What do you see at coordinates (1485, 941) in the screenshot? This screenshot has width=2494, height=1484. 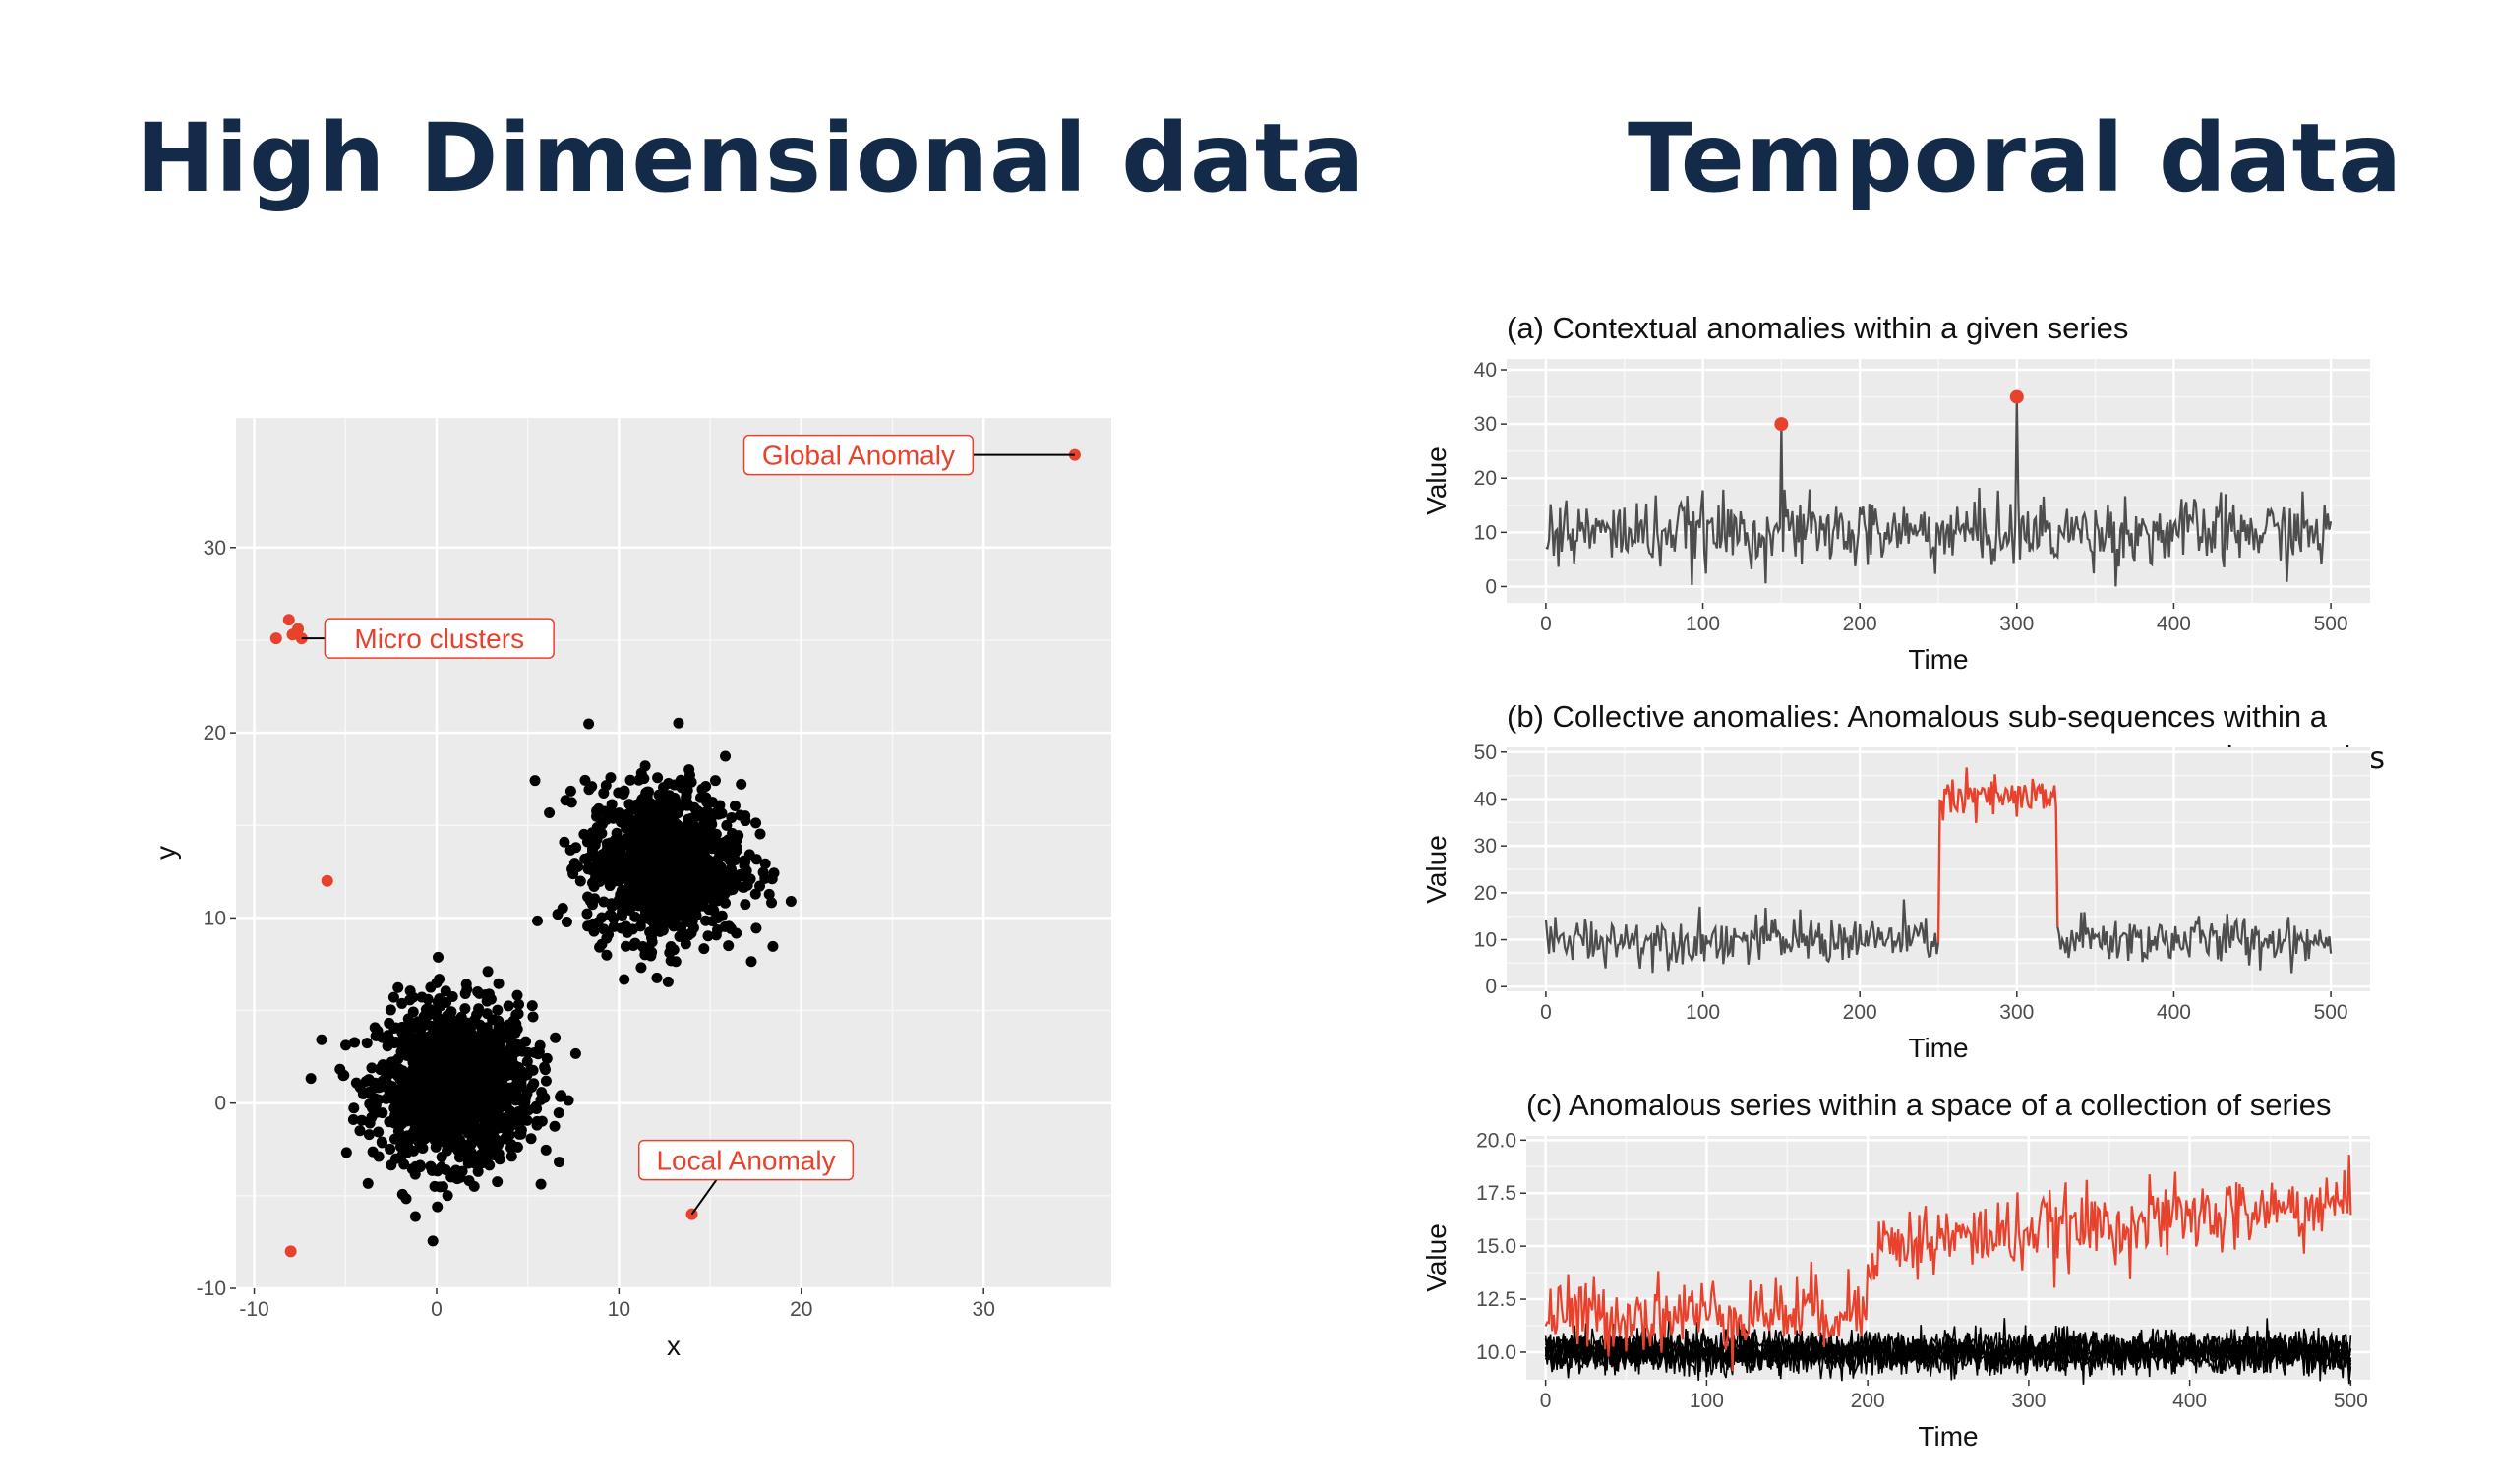 I see `chart-b-y-tick-label: 10` at bounding box center [1485, 941].